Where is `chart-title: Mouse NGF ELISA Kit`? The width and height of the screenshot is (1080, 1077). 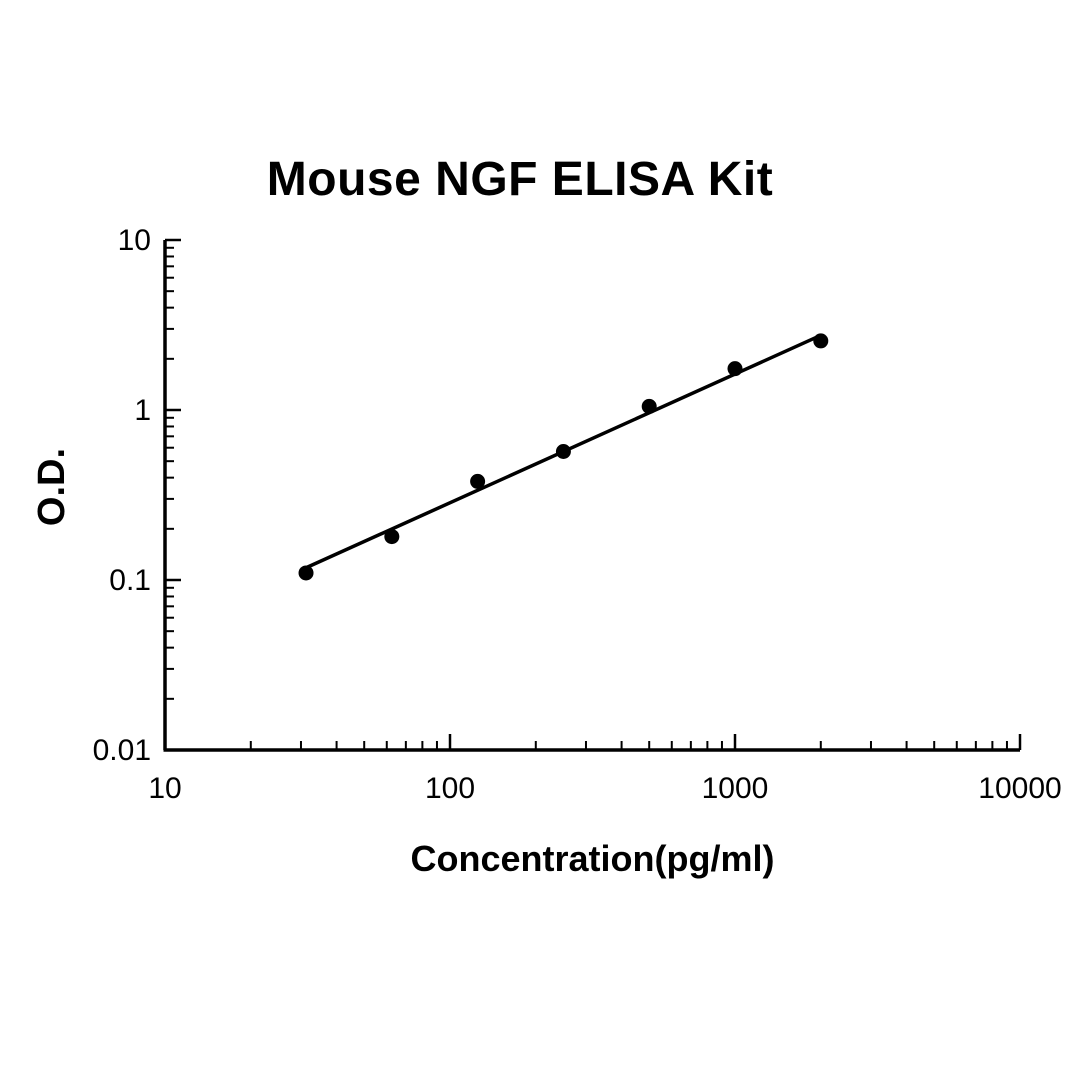
chart-title: Mouse NGF ELISA Kit is located at coordinates (520, 179).